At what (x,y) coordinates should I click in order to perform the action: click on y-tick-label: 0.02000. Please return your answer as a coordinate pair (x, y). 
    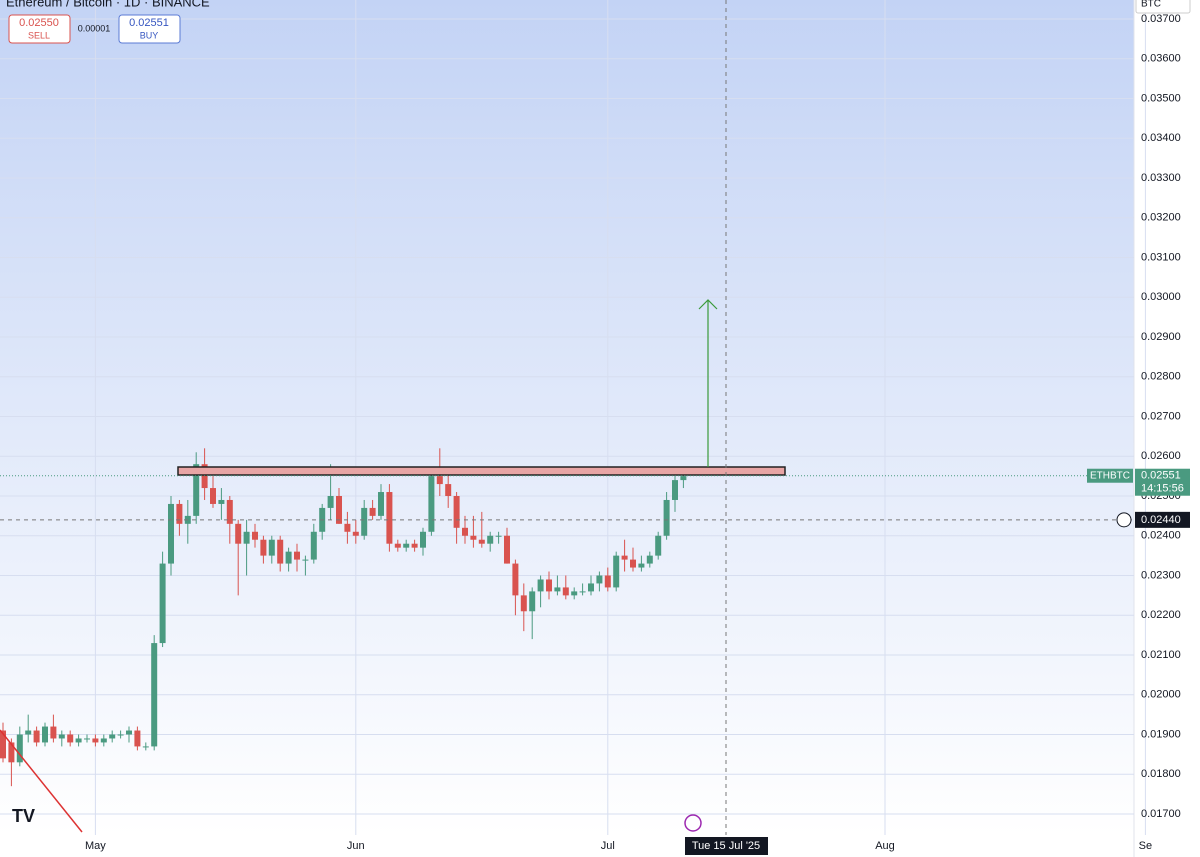
    Looking at the image, I should click on (1161, 695).